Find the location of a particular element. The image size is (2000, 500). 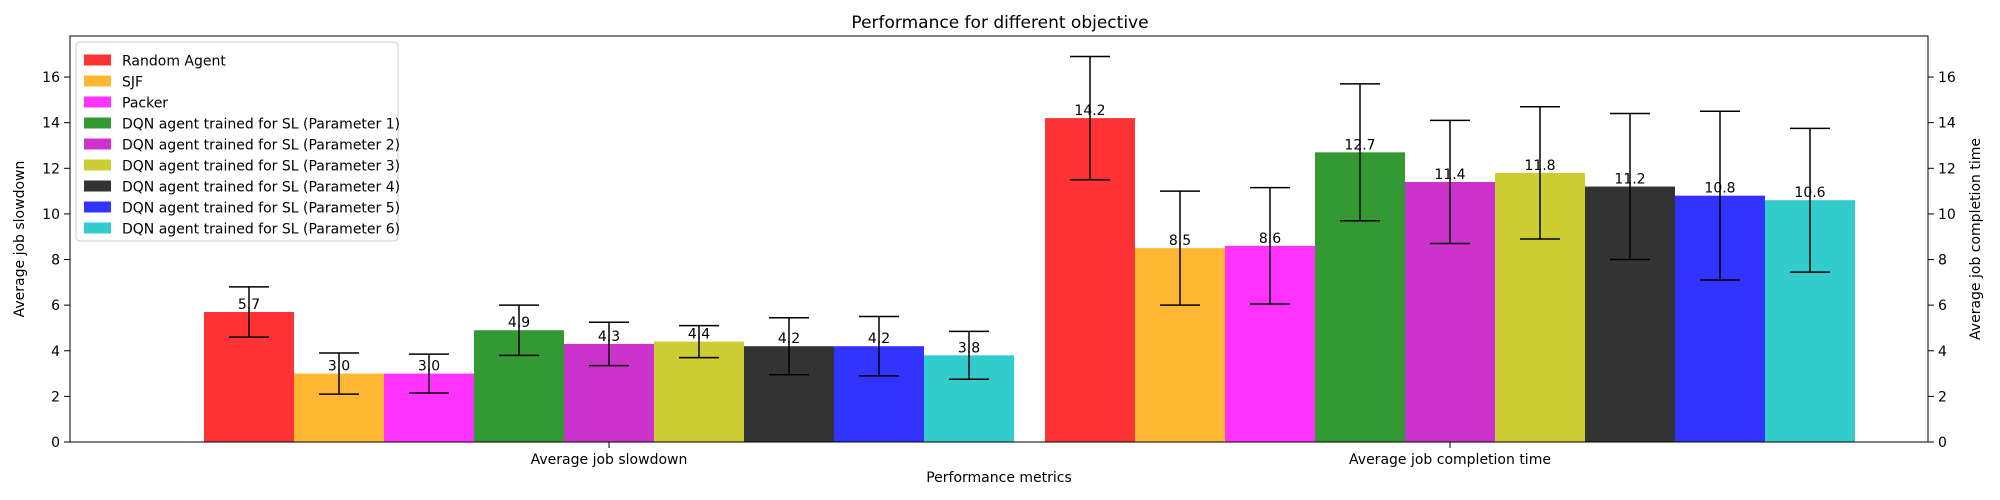

y-tick-label-left: 2 is located at coordinates (55, 397).